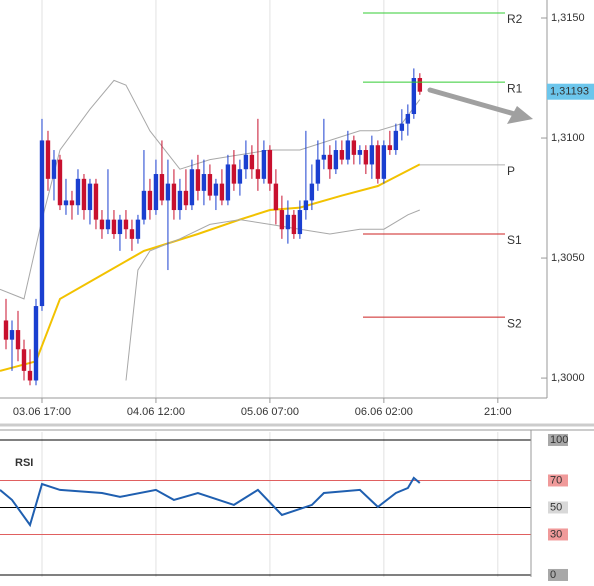 This screenshot has height=586, width=594. Describe the element at coordinates (270, 412) in the screenshot. I see `x-tick-label: 05.06 07:00` at that location.